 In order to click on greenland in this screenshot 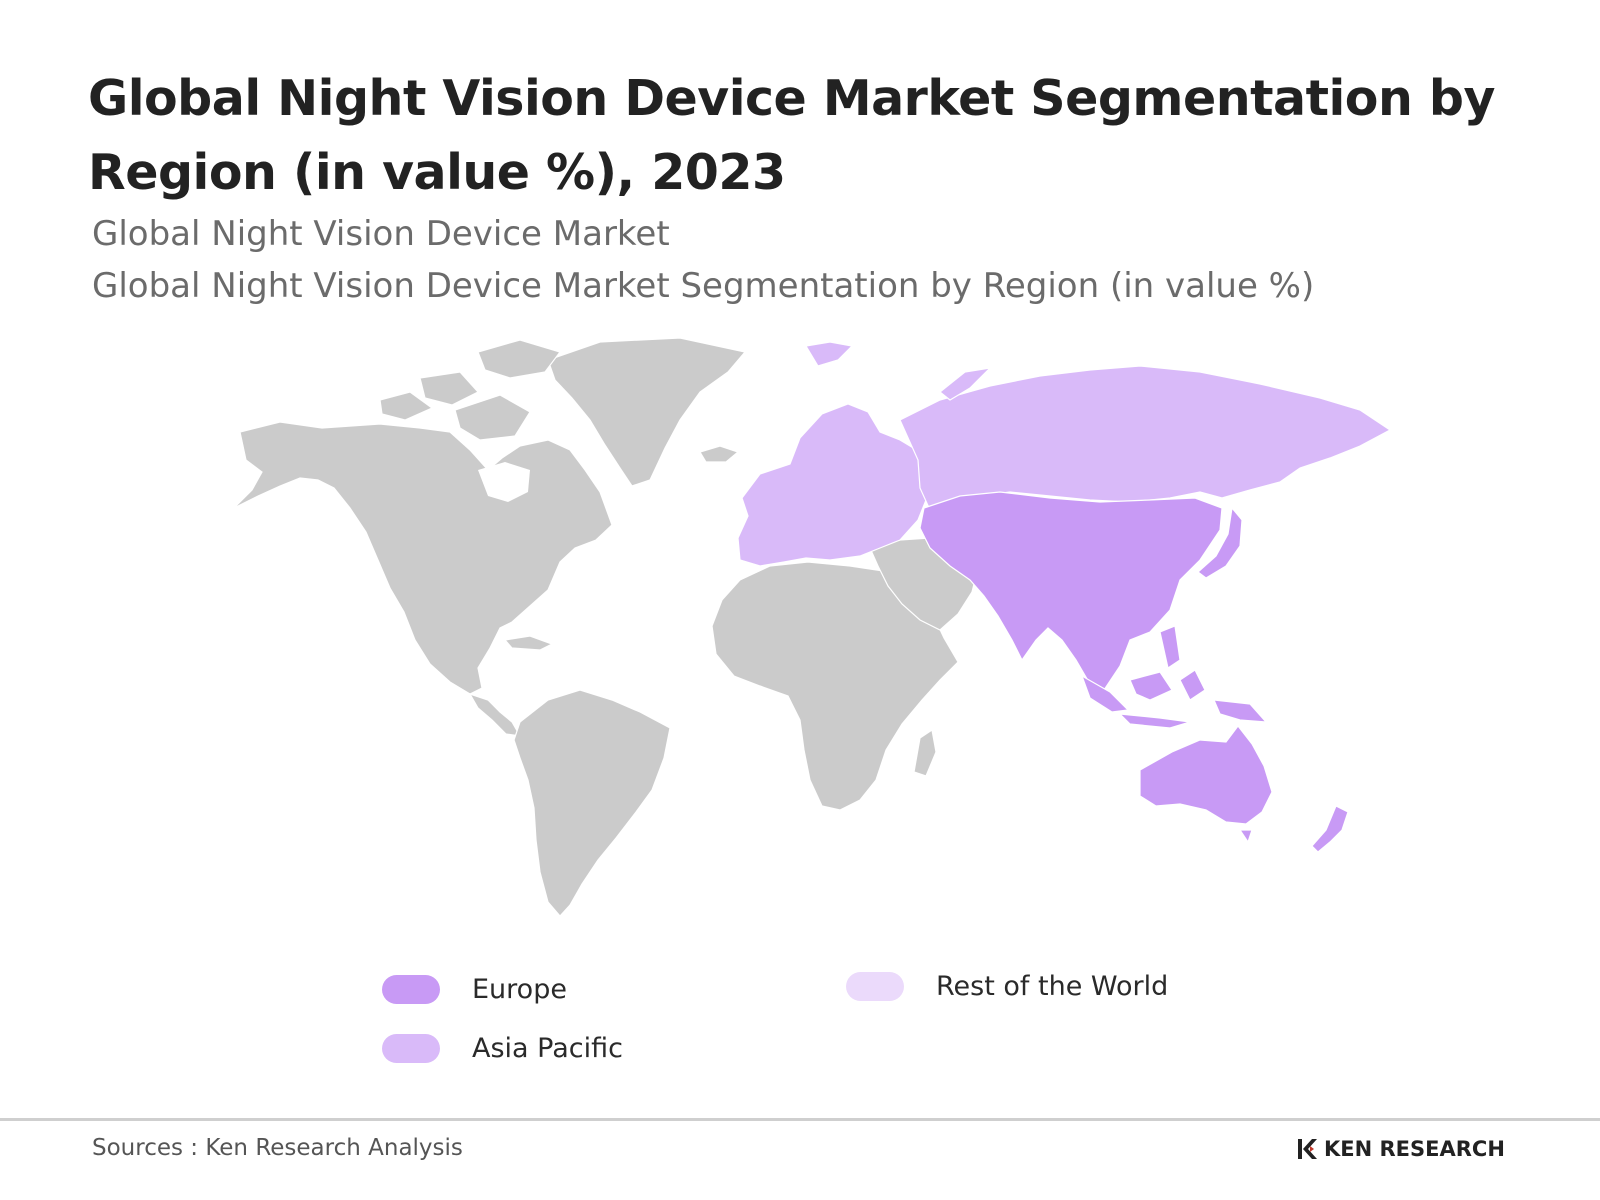, I will do `click(647, 412)`.